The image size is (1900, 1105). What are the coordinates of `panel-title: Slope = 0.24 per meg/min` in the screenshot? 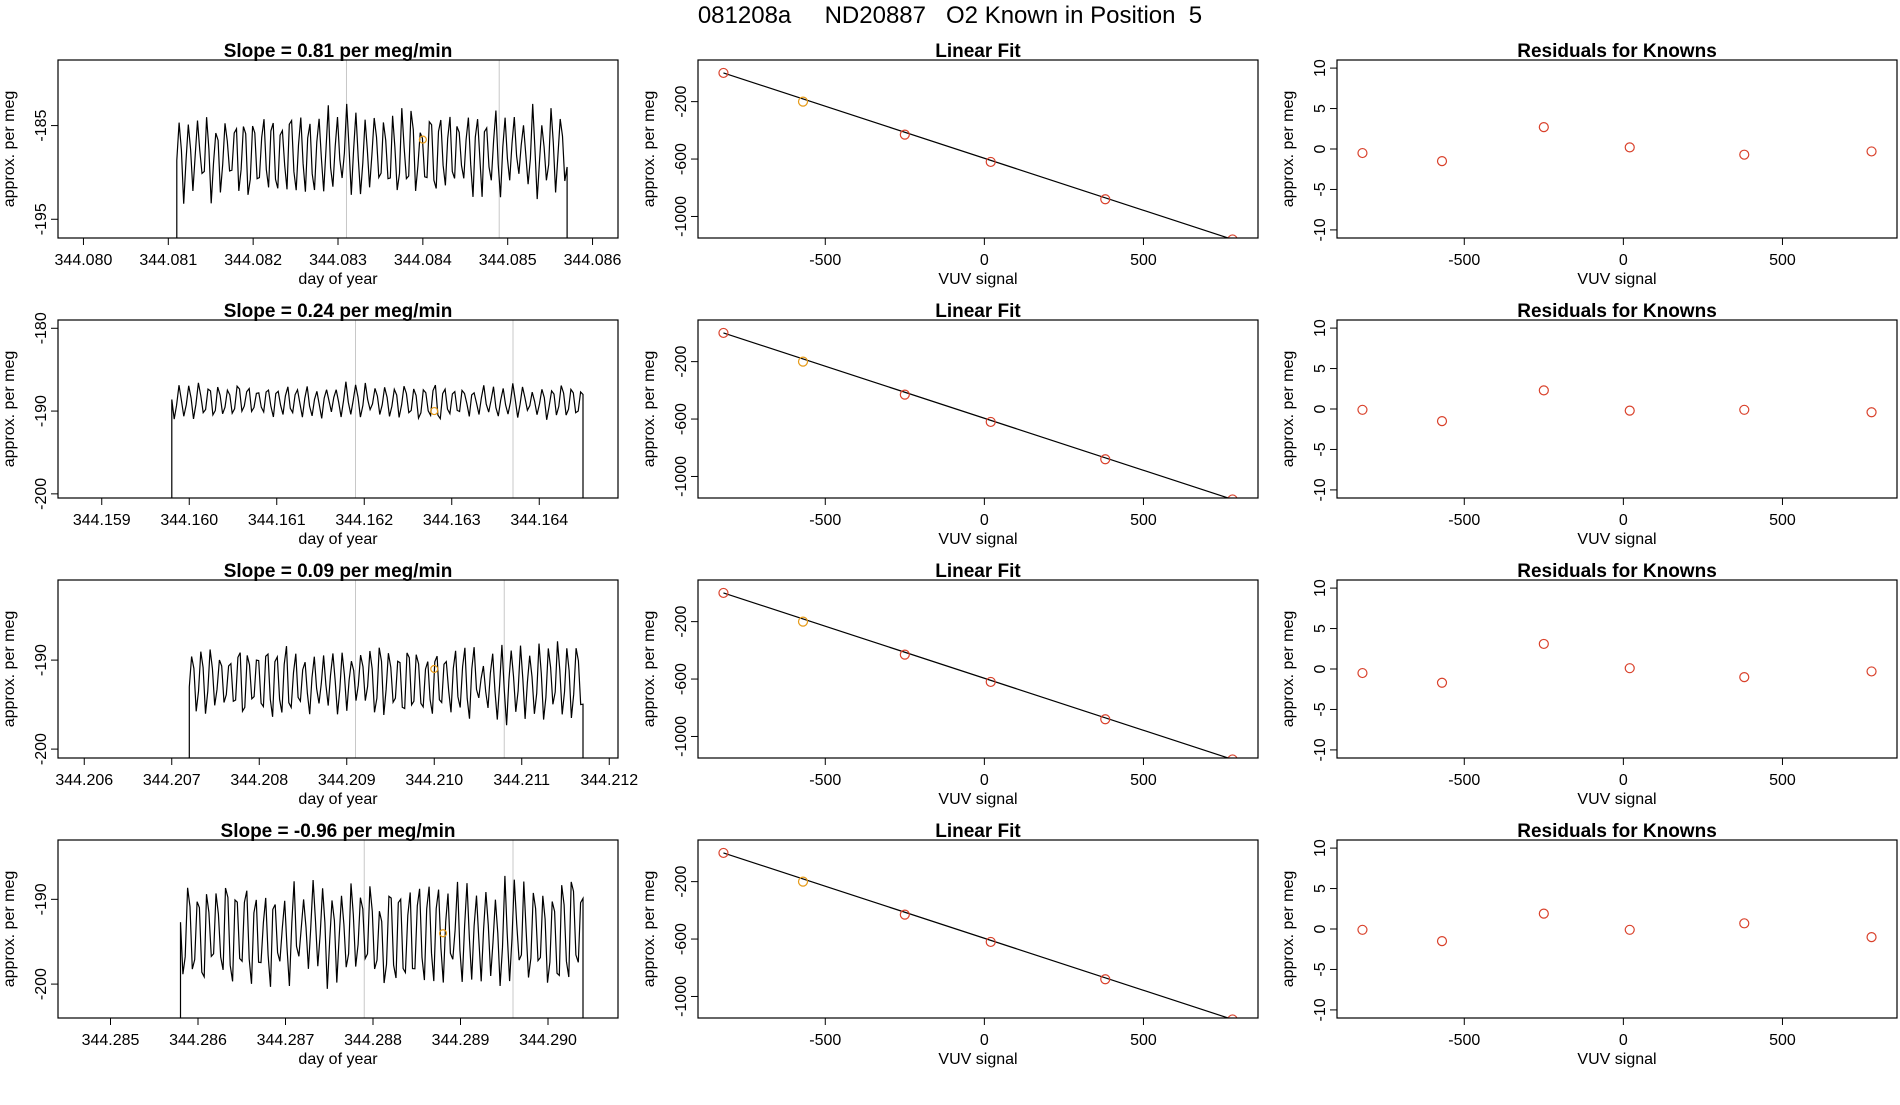 It's located at (338, 311).